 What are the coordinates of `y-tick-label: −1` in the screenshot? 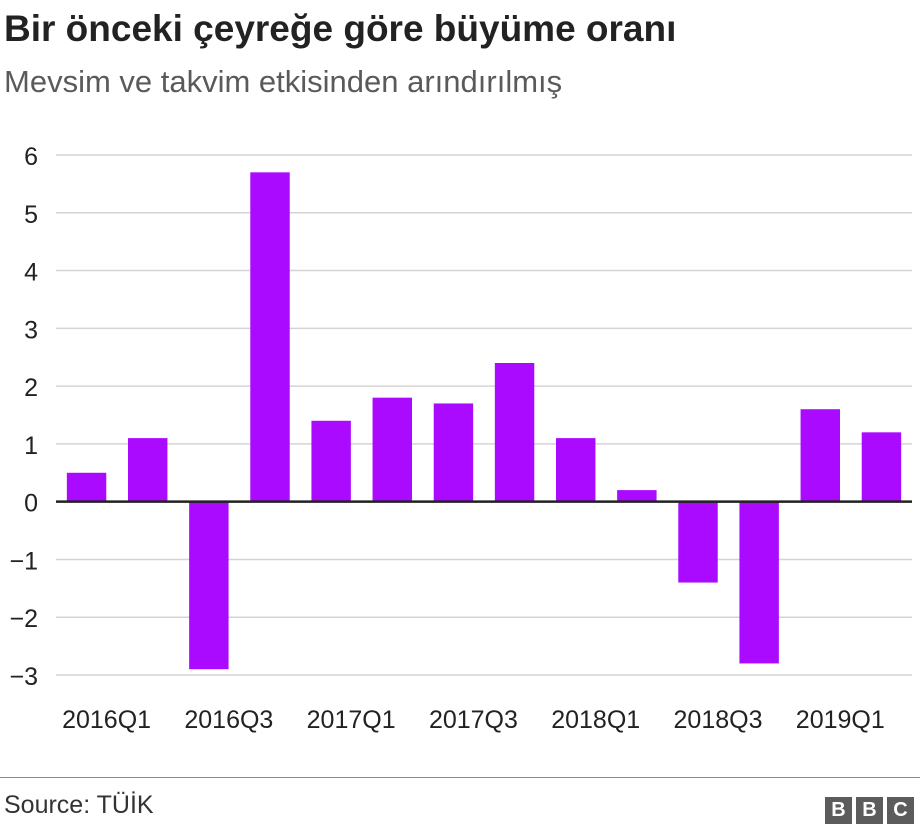 It's located at (23, 561).